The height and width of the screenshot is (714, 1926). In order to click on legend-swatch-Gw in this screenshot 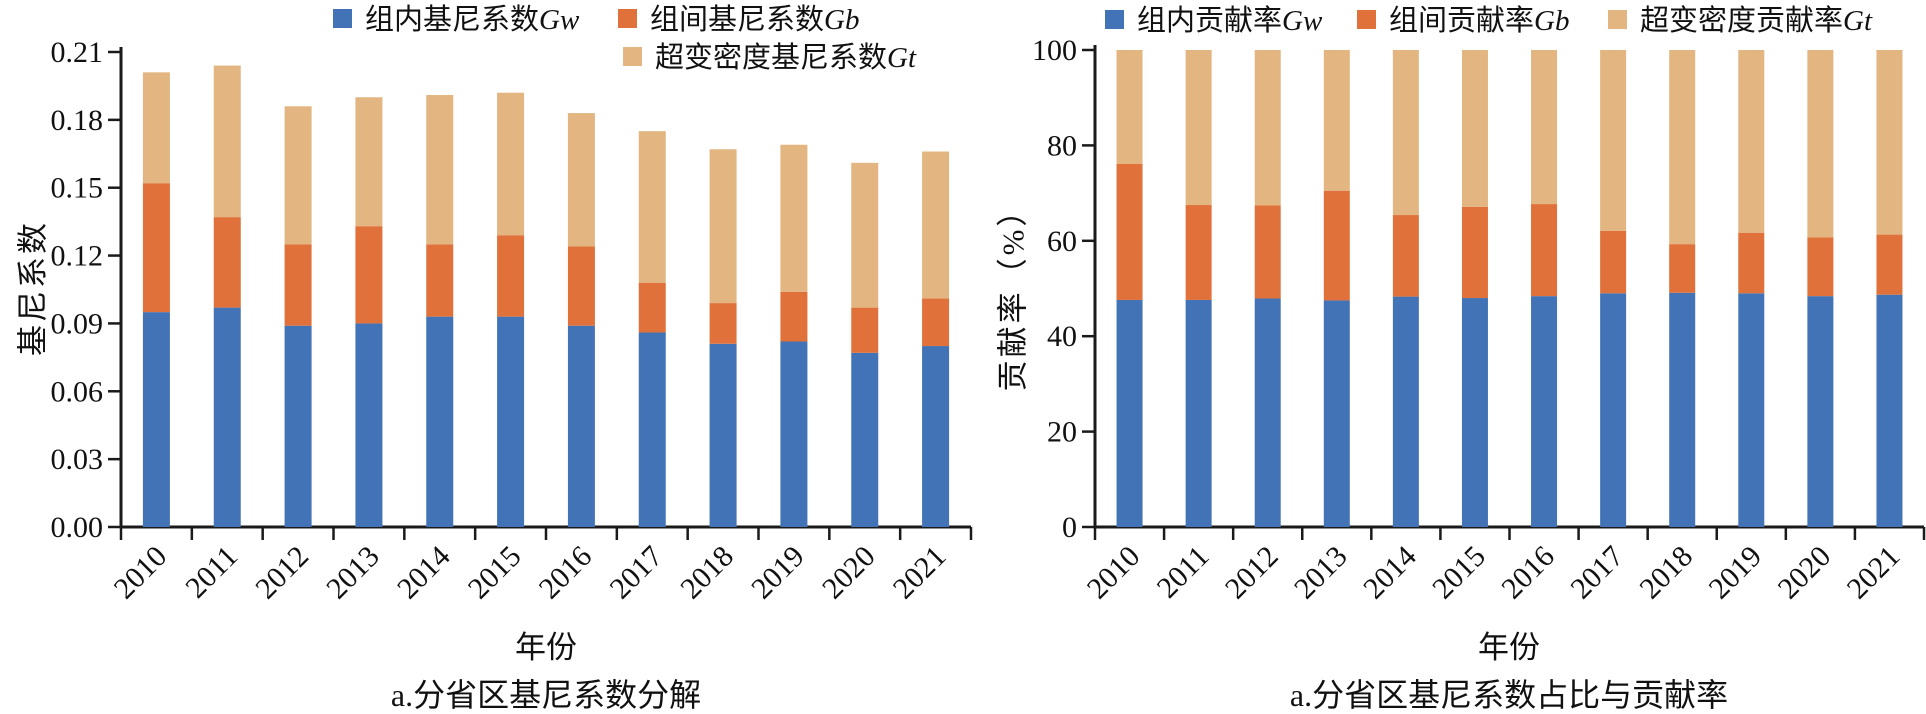, I will do `click(342, 18)`.